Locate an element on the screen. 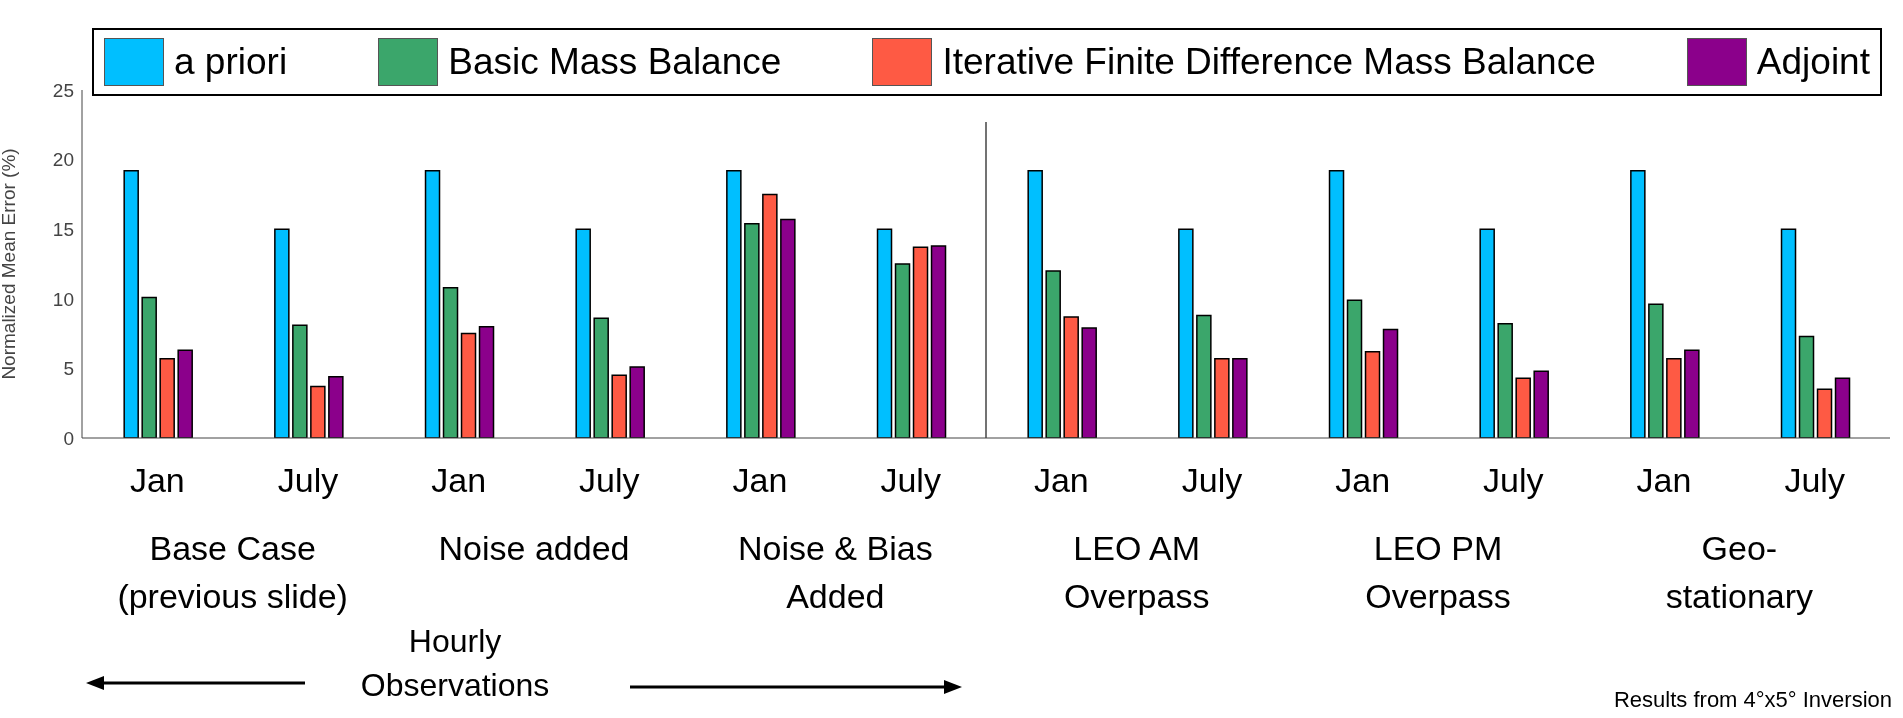 The height and width of the screenshot is (718, 1903). y-tick-label: 10 is located at coordinates (63, 299).